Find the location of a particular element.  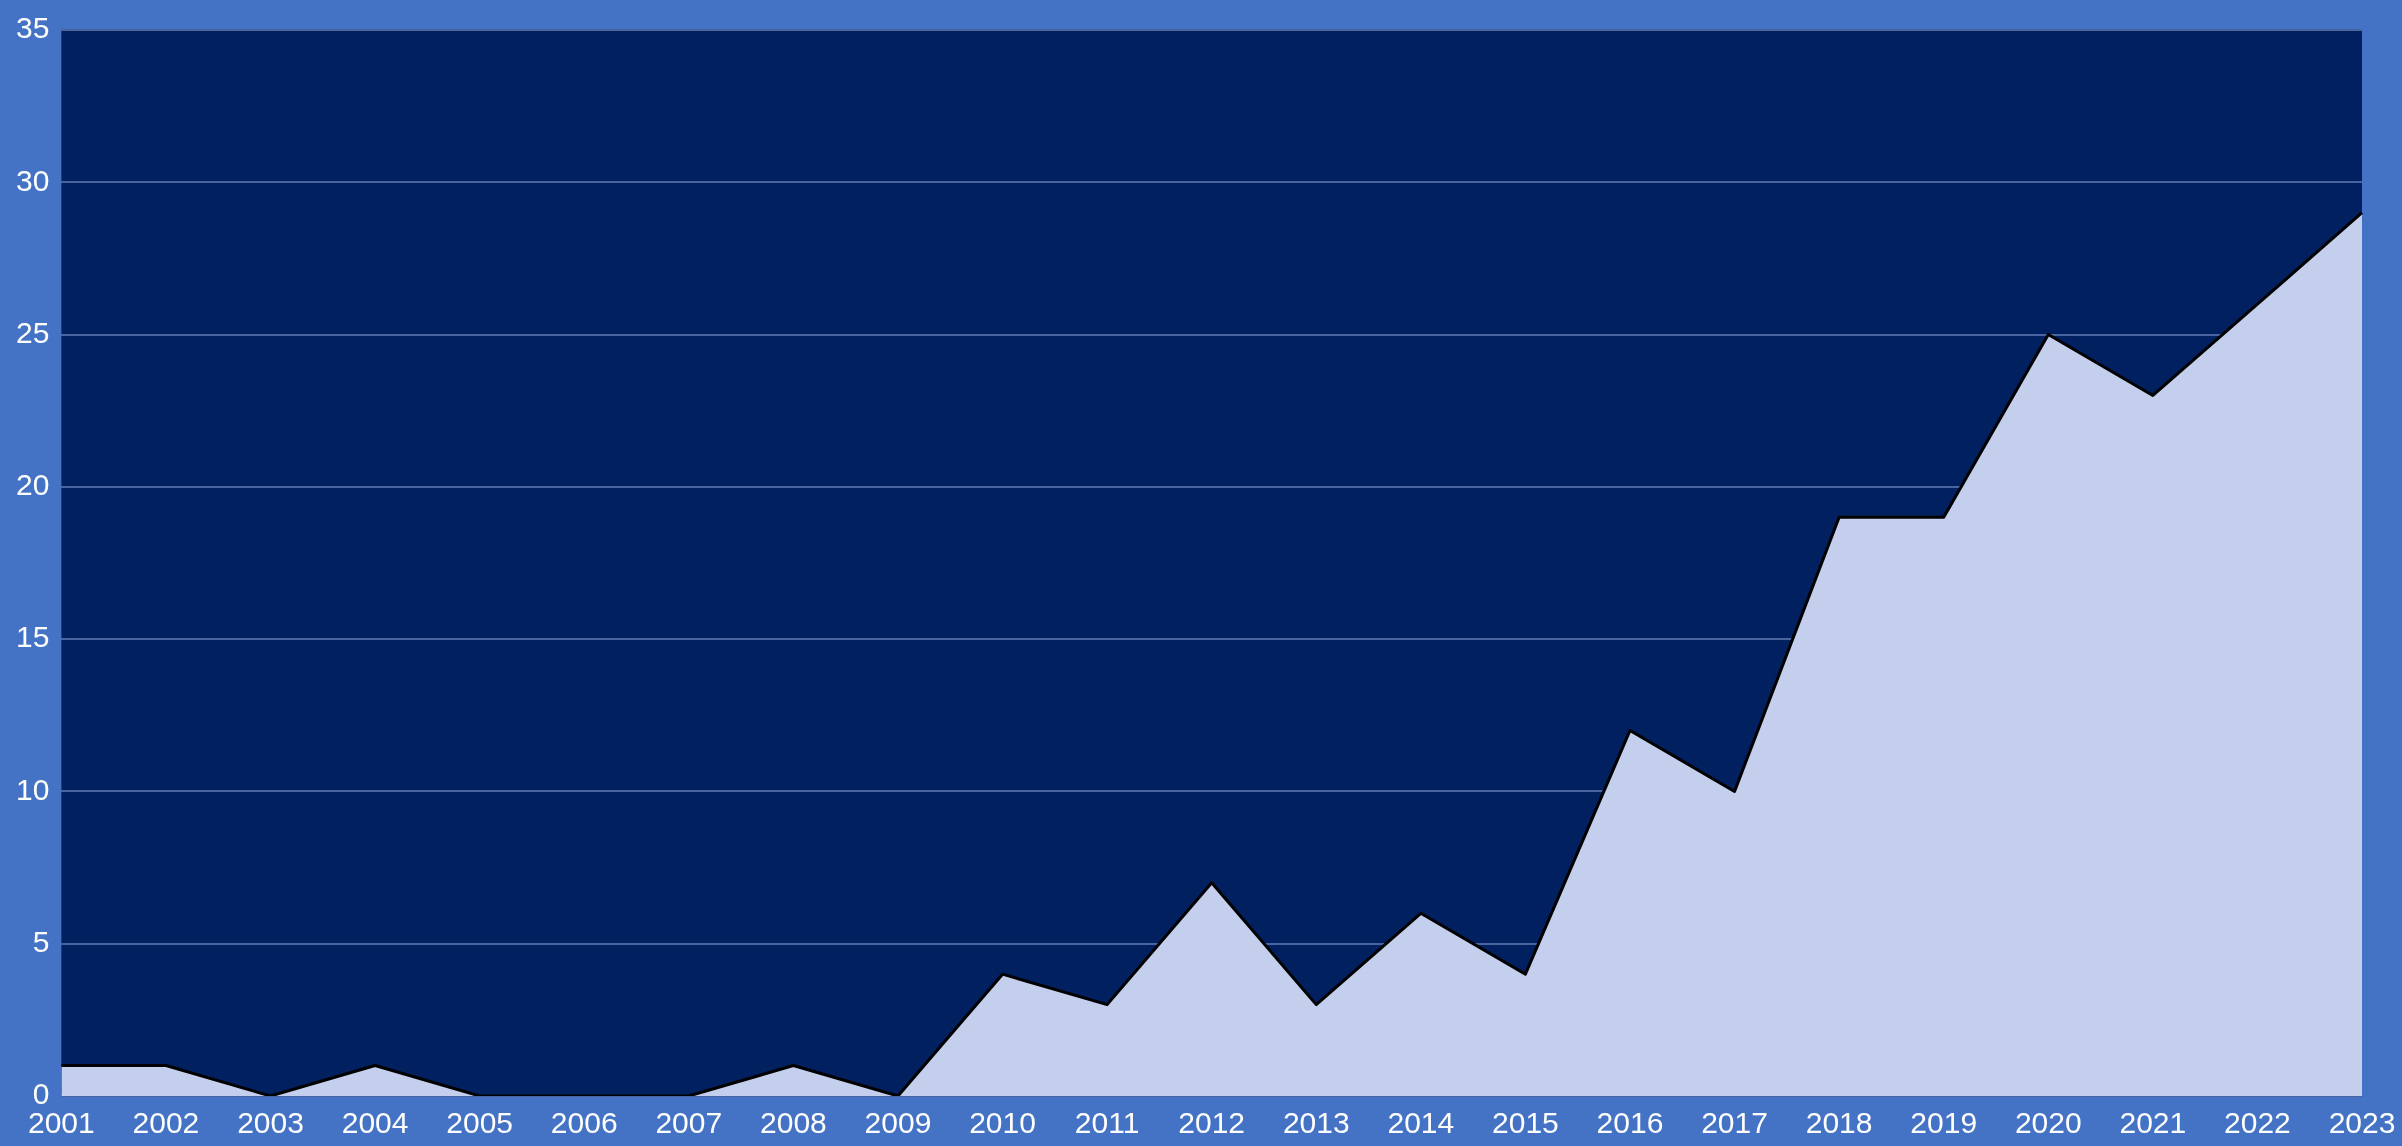

x-tick-label: 2013 is located at coordinates (1316, 1123).